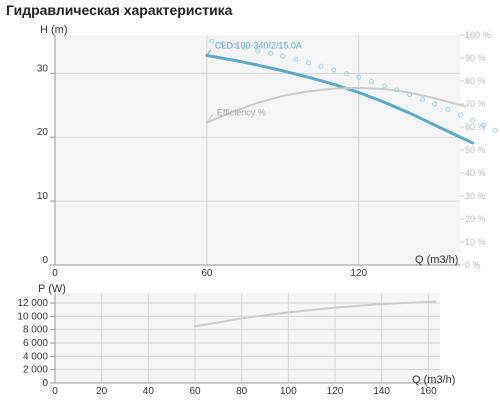 The image size is (500, 400). What do you see at coordinates (475, 150) in the screenshot?
I see `efficiency-y-tick-label: 50 %` at bounding box center [475, 150].